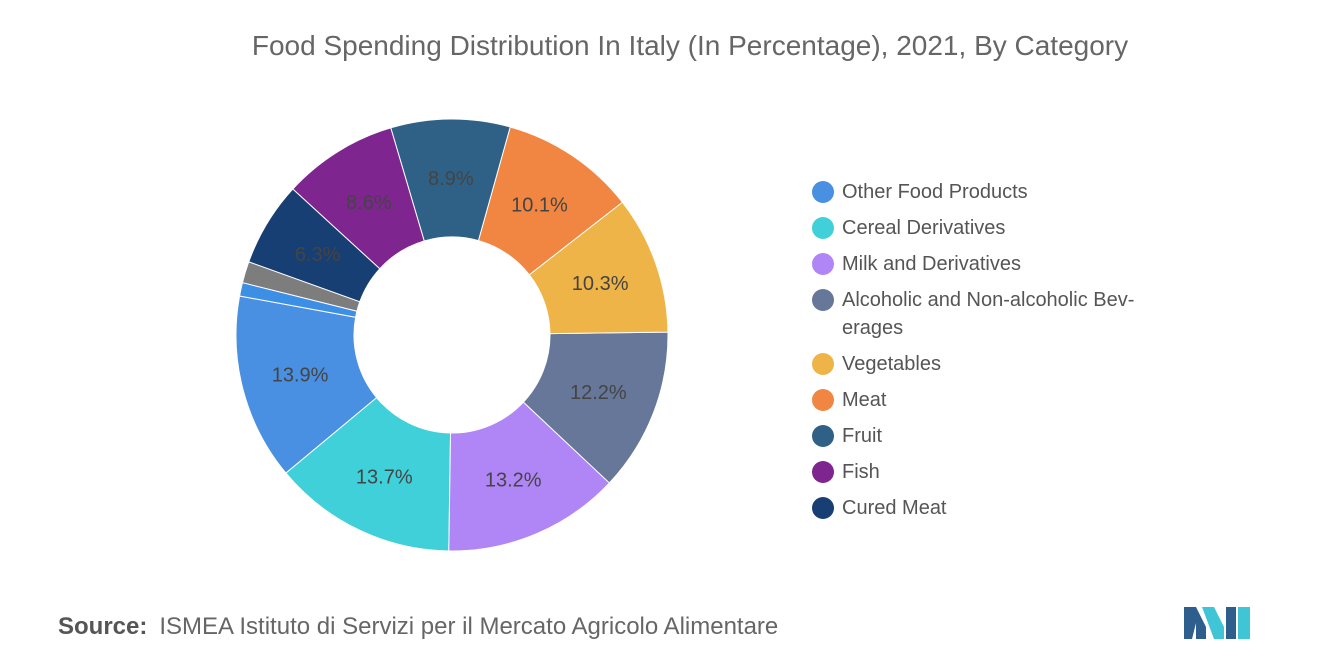 Image resolution: width=1320 pixels, height=665 pixels. Describe the element at coordinates (318, 255) in the screenshot. I see `slice-label: 6.3%` at that location.